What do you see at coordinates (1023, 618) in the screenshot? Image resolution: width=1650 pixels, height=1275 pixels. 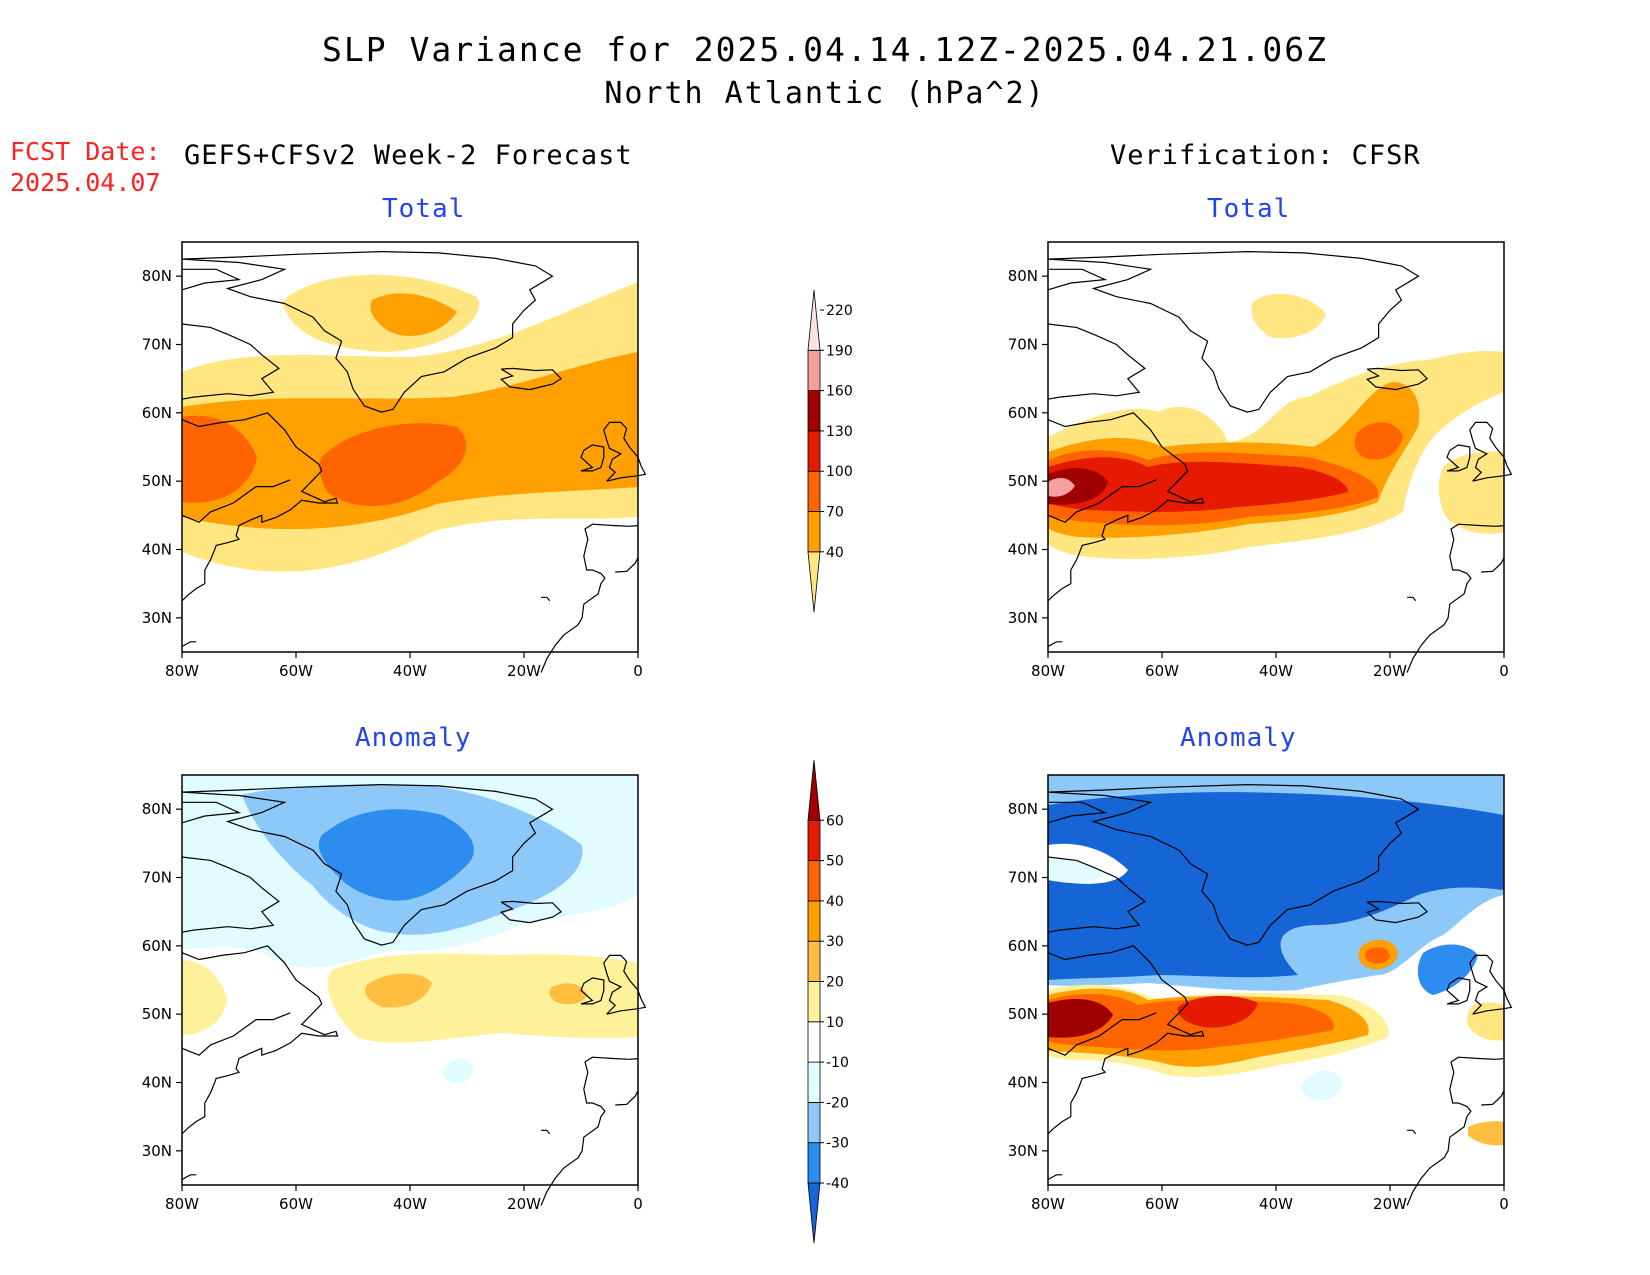 I see `y-tick-label: 30N` at bounding box center [1023, 618].